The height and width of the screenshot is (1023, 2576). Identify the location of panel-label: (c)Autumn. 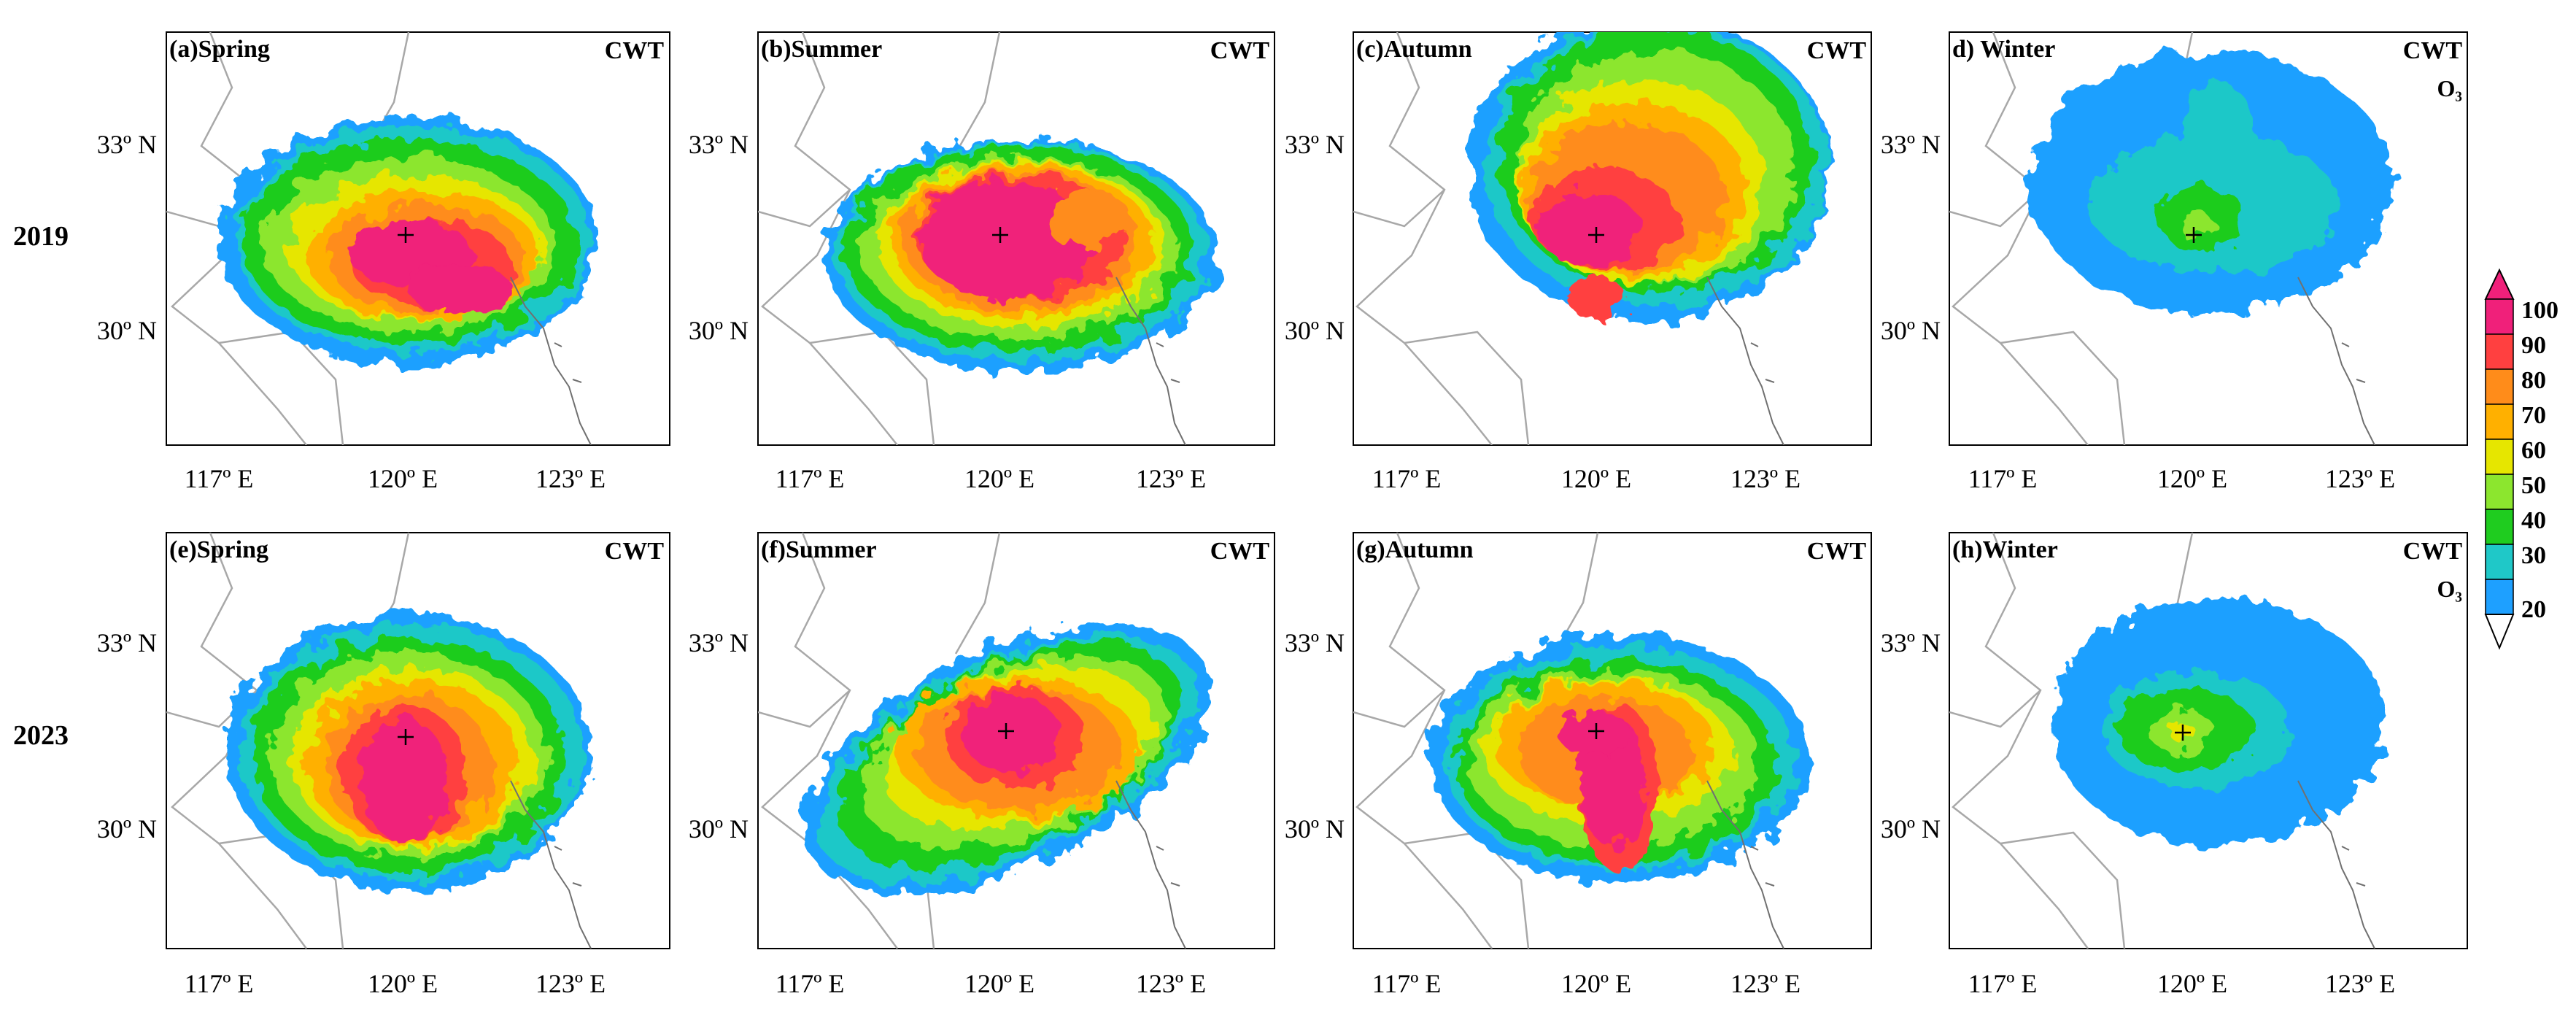
(1414, 49).